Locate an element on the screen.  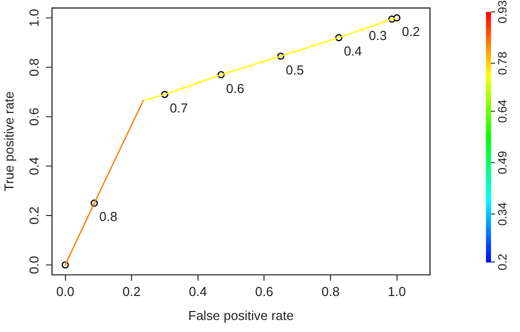
annotation: 0.4 is located at coordinates (353, 51).